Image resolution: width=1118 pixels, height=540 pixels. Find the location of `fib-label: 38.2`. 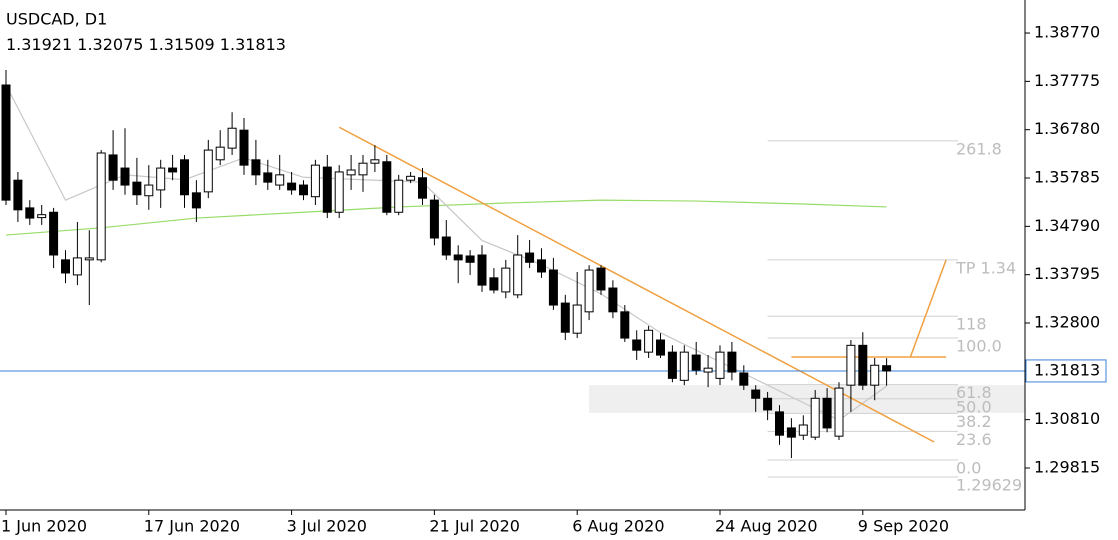

fib-label: 38.2 is located at coordinates (974, 421).